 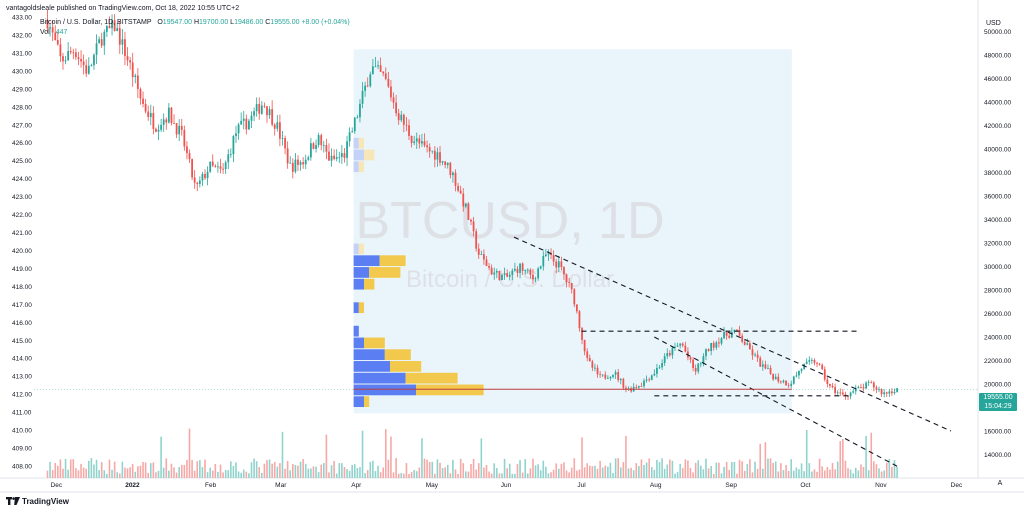 What do you see at coordinates (957, 485) in the screenshot?
I see `time-axis-label: Dec` at bounding box center [957, 485].